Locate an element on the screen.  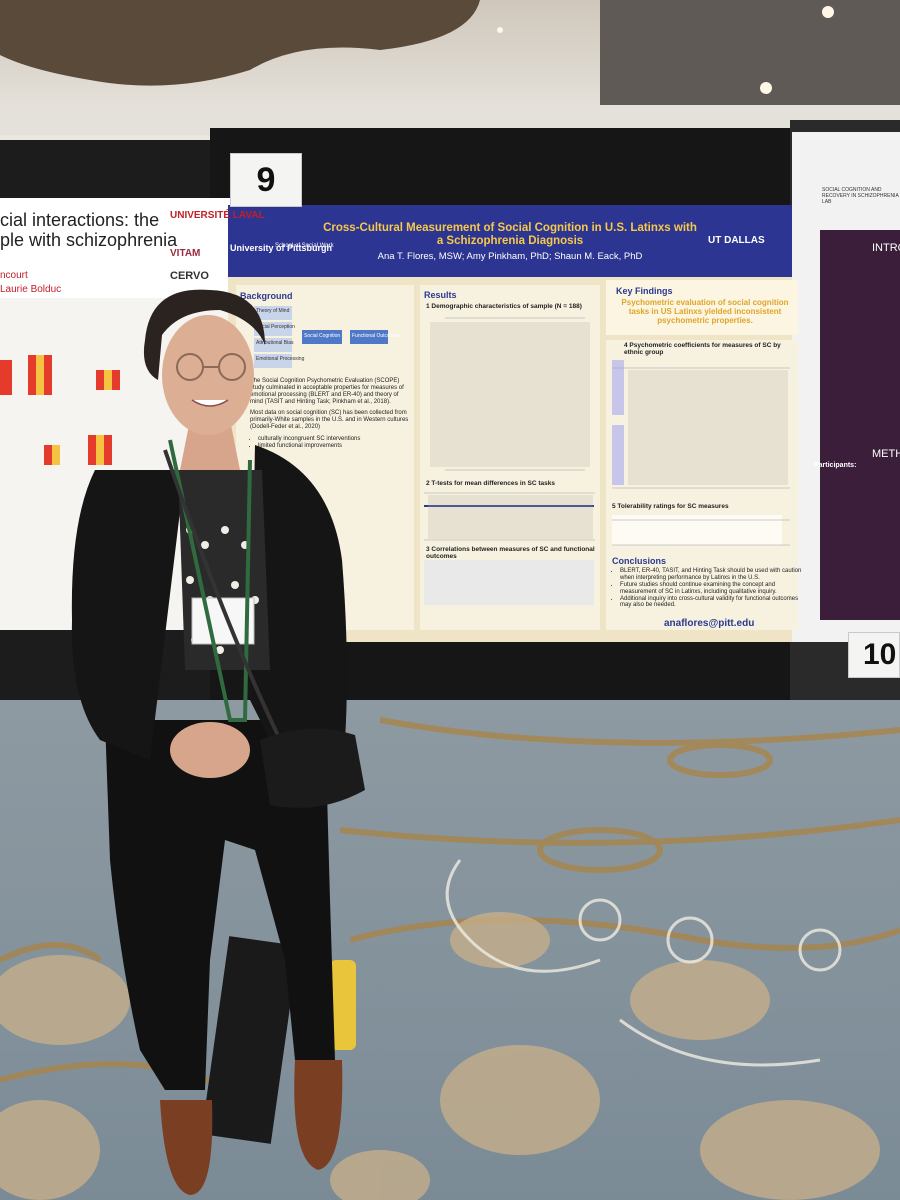
left-poster-charts is located at coordinates (60, 410).